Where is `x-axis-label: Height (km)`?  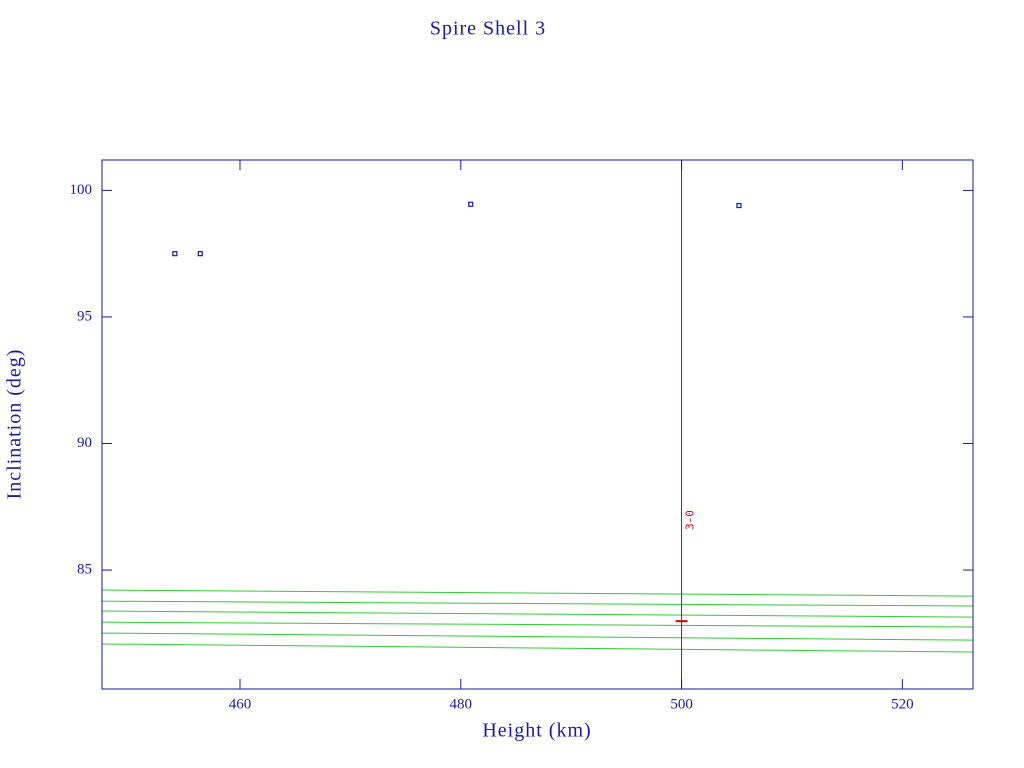 x-axis-label: Height (km) is located at coordinates (536, 731).